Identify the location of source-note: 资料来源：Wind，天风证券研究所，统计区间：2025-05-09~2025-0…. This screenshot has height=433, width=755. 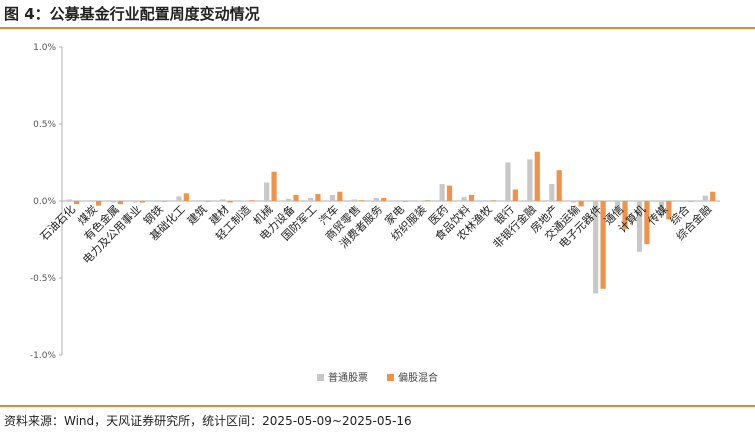
(208, 421).